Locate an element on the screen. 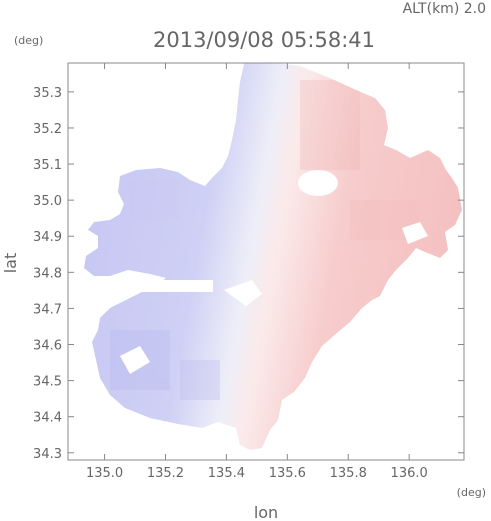 The width and height of the screenshot is (491, 521). x-tick-label: 136.0 is located at coordinates (409, 473).